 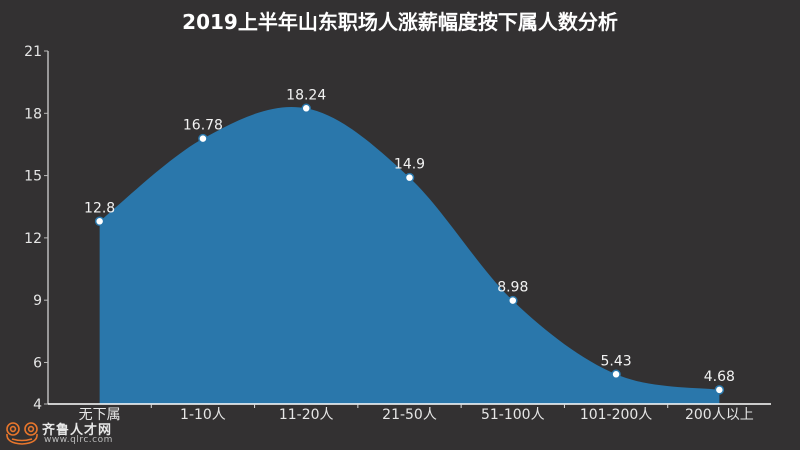 What do you see at coordinates (306, 415) in the screenshot?
I see `x-tick-label: 11-20人` at bounding box center [306, 415].